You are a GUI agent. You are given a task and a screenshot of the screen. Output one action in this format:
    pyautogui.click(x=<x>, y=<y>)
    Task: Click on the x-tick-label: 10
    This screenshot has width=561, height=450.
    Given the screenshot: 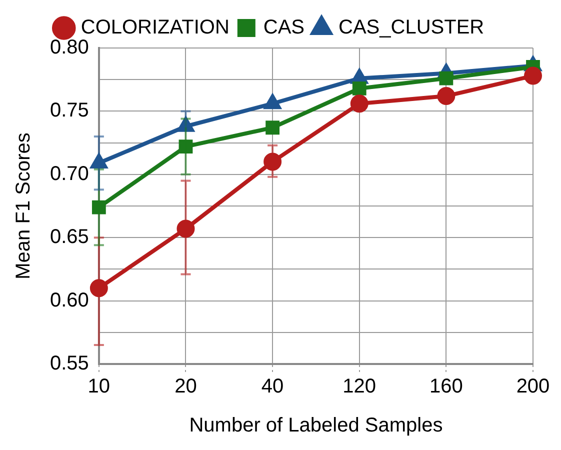 What is the action you would take?
    pyautogui.click(x=99, y=387)
    